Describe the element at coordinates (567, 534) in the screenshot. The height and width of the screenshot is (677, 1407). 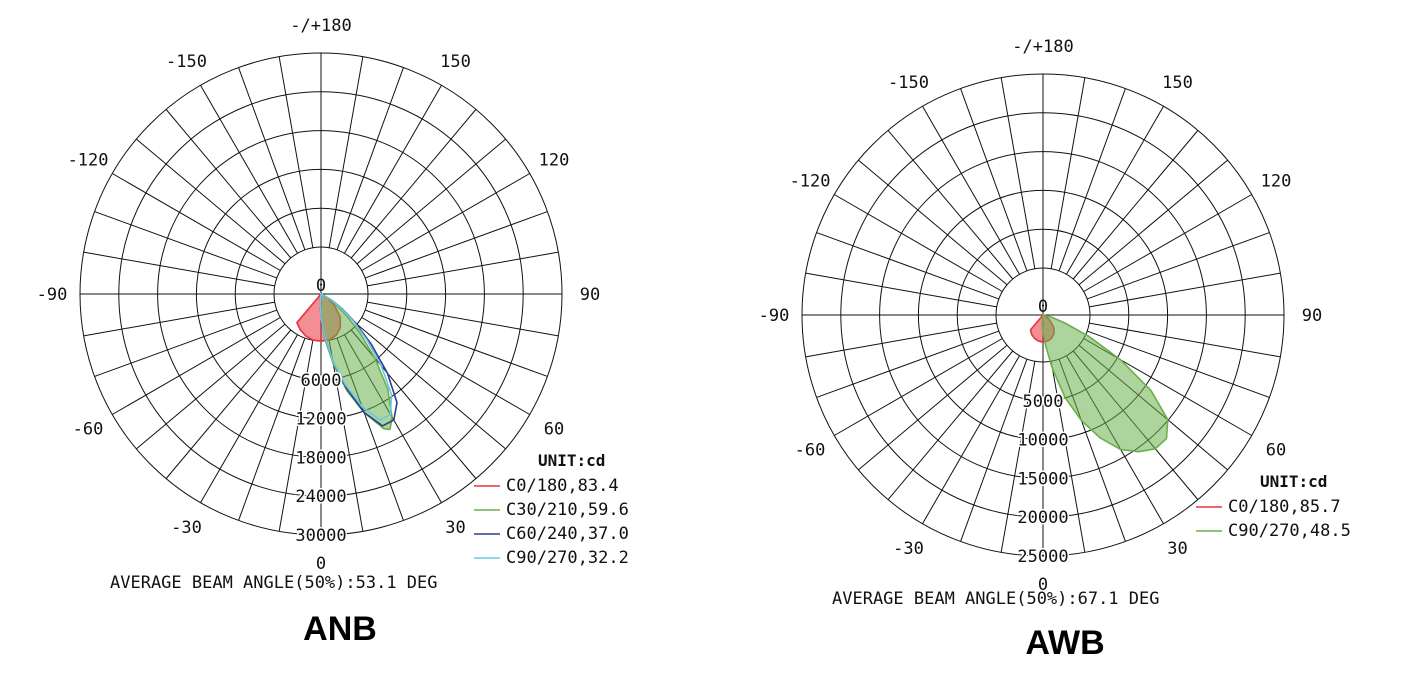
I see `legend-entry: C60/240,37.0` at that location.